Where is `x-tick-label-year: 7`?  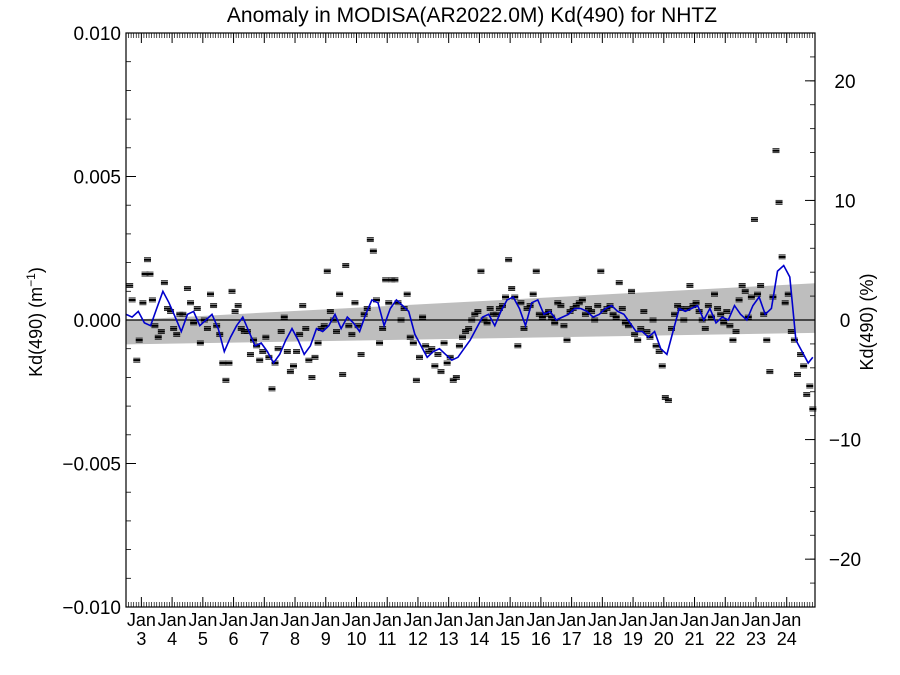
x-tick-label-year: 7 is located at coordinates (264, 639).